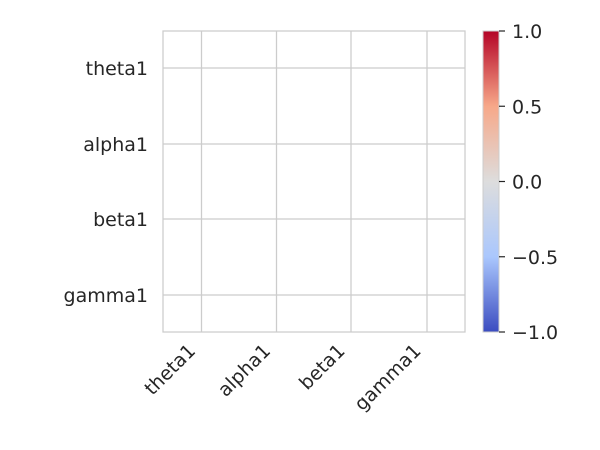 Image resolution: width=600 pixels, height=450 pixels. I want to click on y-tick-label-gamma1: gamma1, so click(106, 296).